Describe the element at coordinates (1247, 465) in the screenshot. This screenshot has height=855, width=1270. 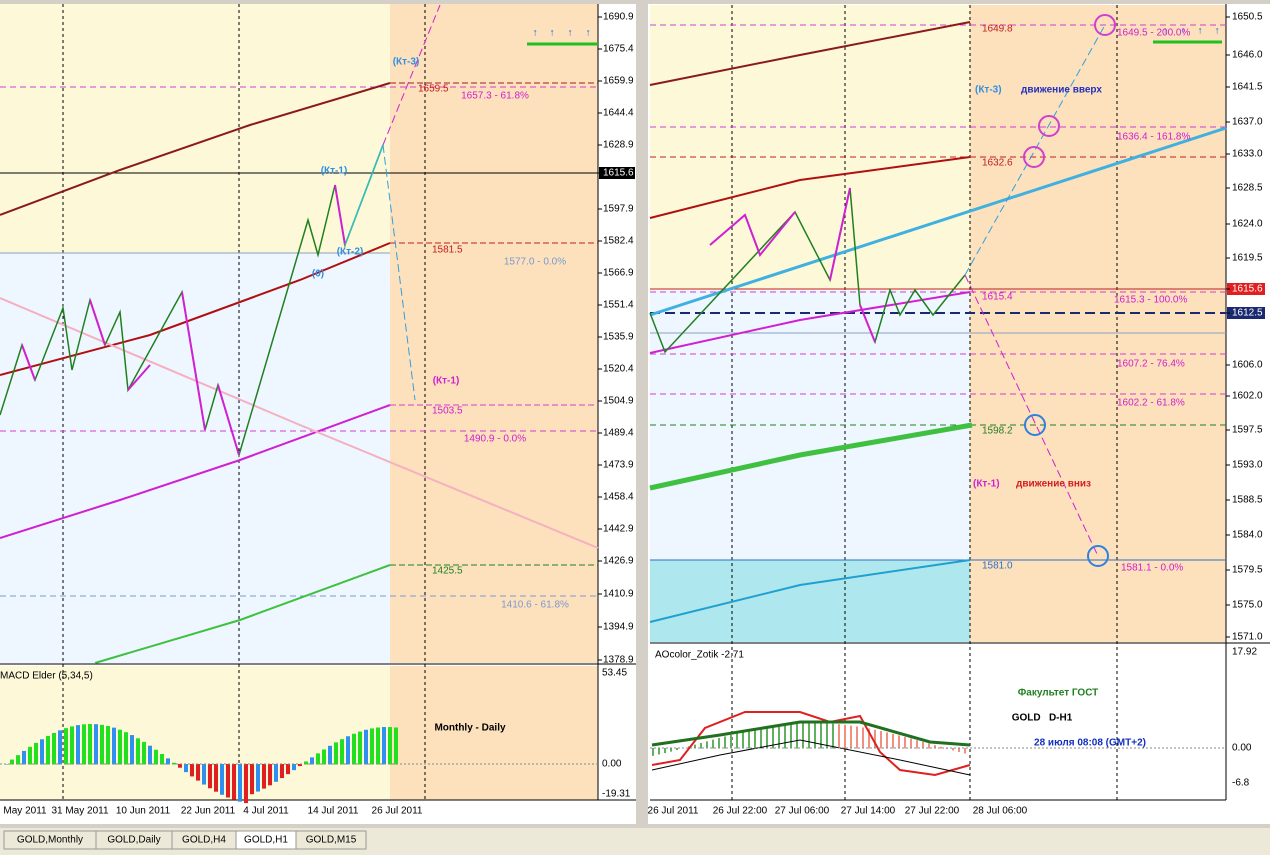
I see `text: 1593.0` at that location.